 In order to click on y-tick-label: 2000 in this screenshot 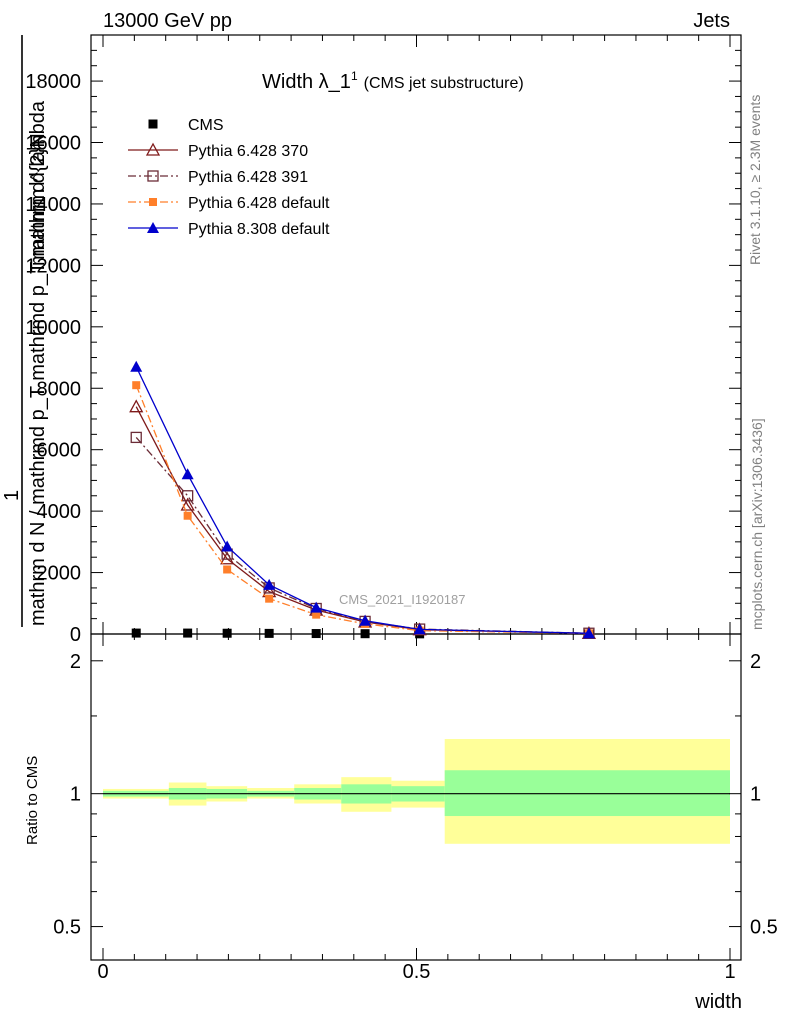, I will do `click(59, 574)`.